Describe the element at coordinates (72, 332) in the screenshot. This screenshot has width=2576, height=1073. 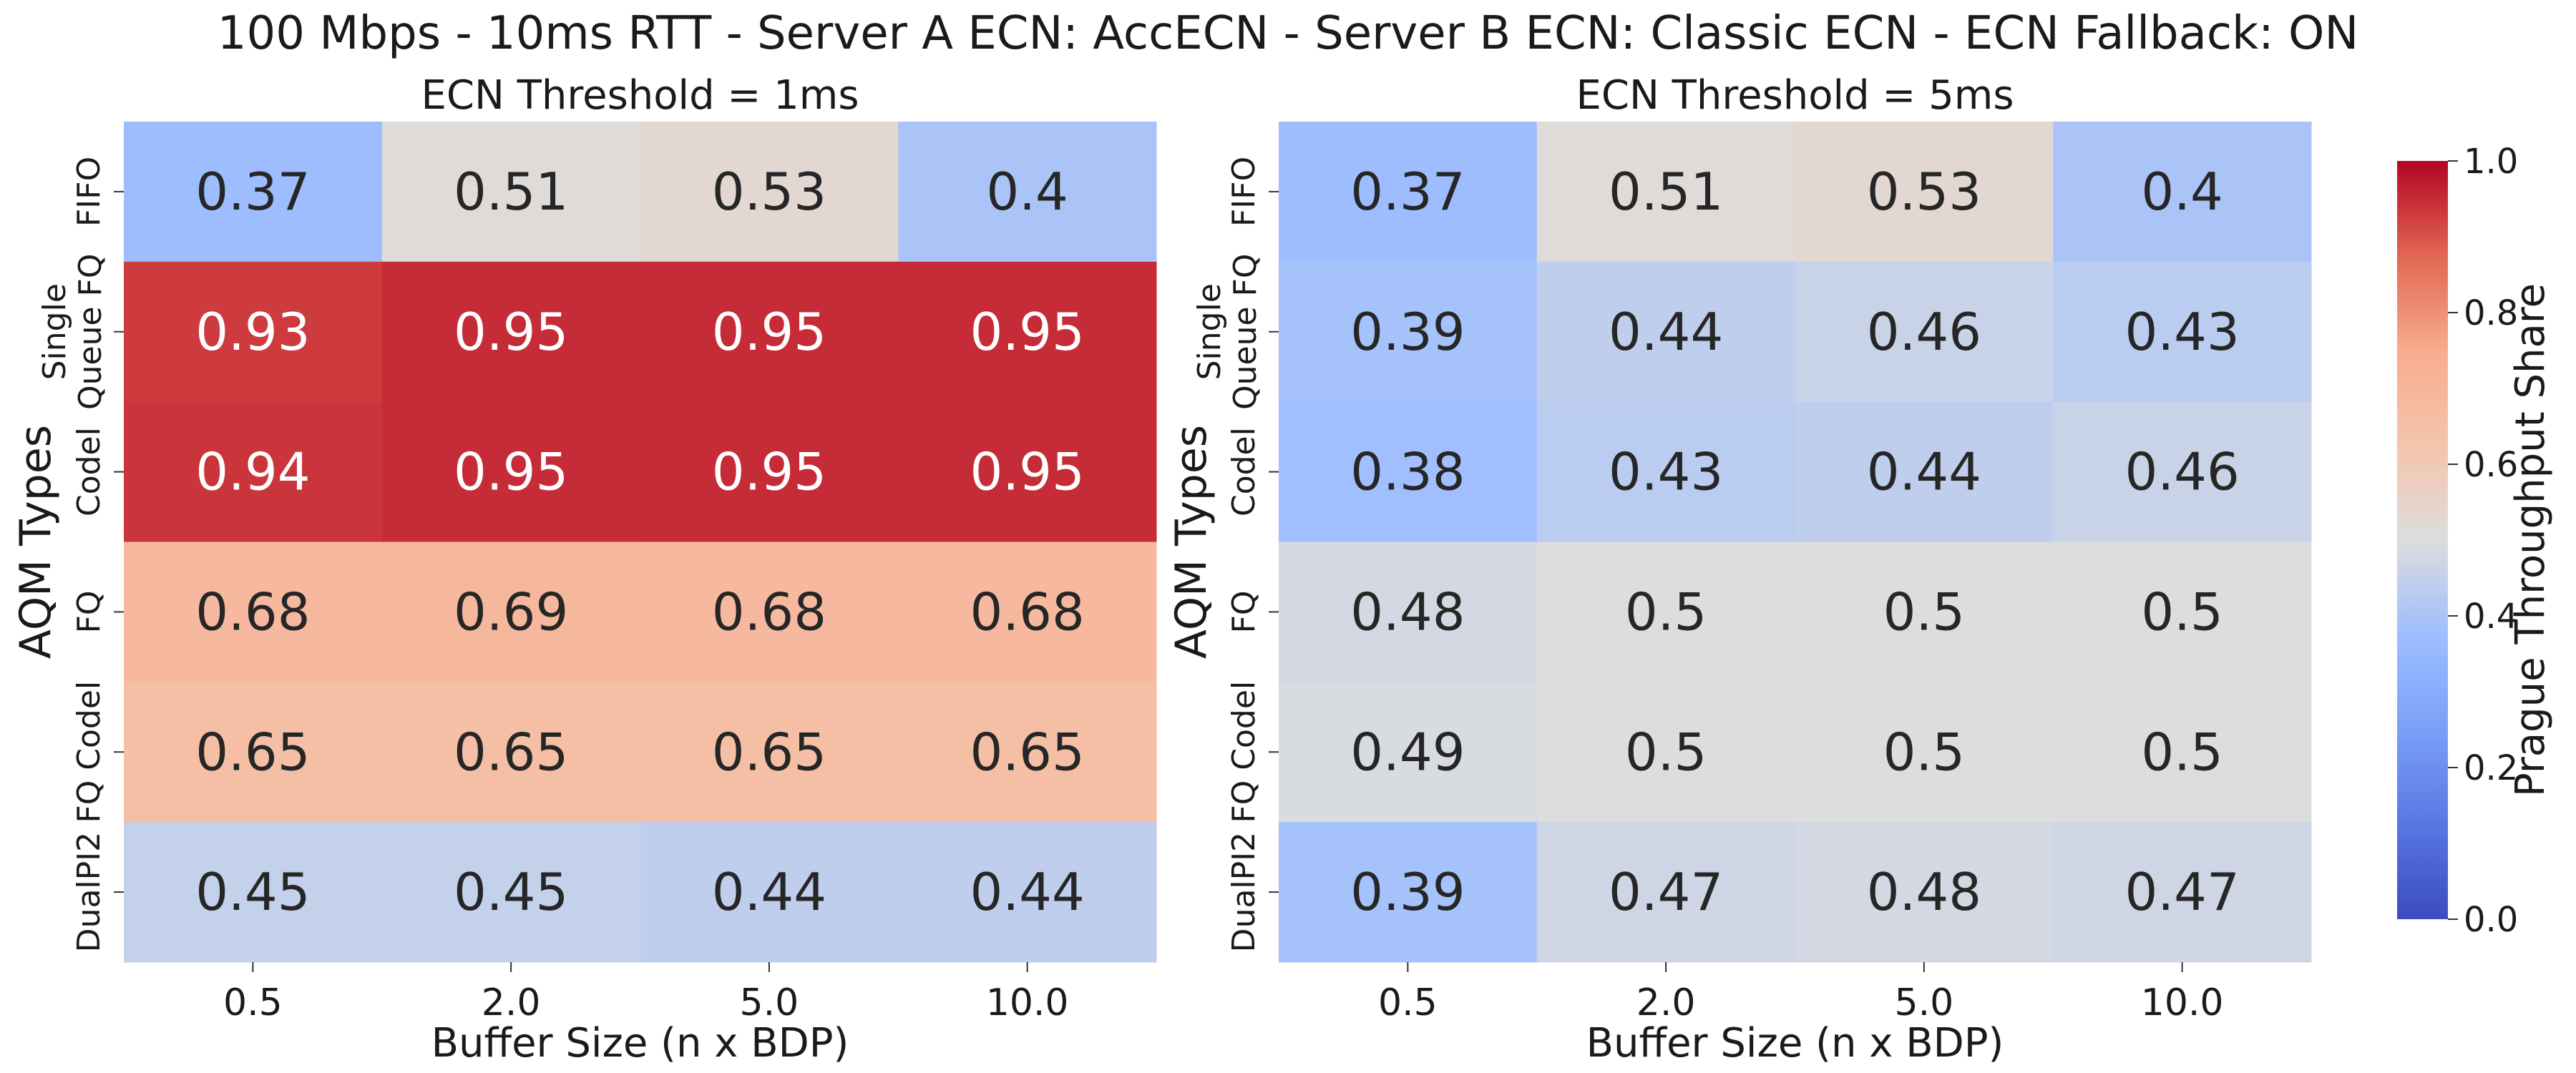
I see `y-tick-label: SingleQueue FQ` at that location.